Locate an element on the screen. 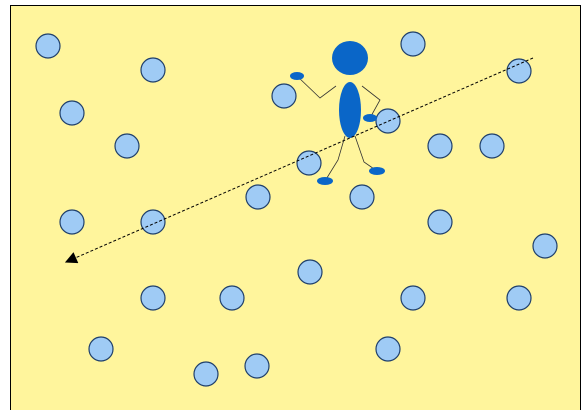  right-foot is located at coordinates (377, 171).